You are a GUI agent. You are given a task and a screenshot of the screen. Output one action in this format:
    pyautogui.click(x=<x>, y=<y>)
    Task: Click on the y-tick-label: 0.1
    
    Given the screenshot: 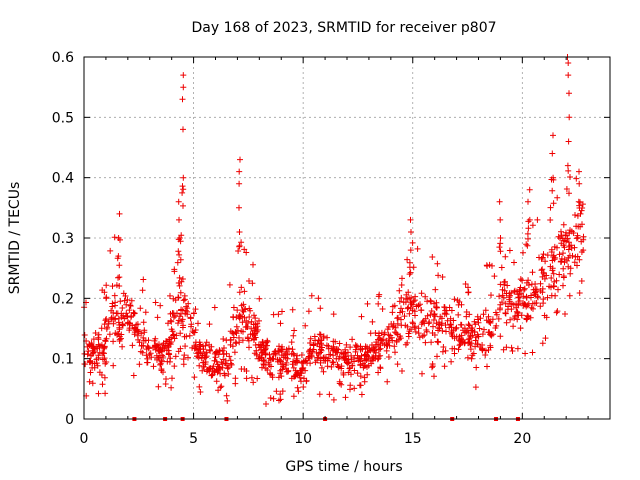 What is the action you would take?
    pyautogui.click(x=63, y=360)
    